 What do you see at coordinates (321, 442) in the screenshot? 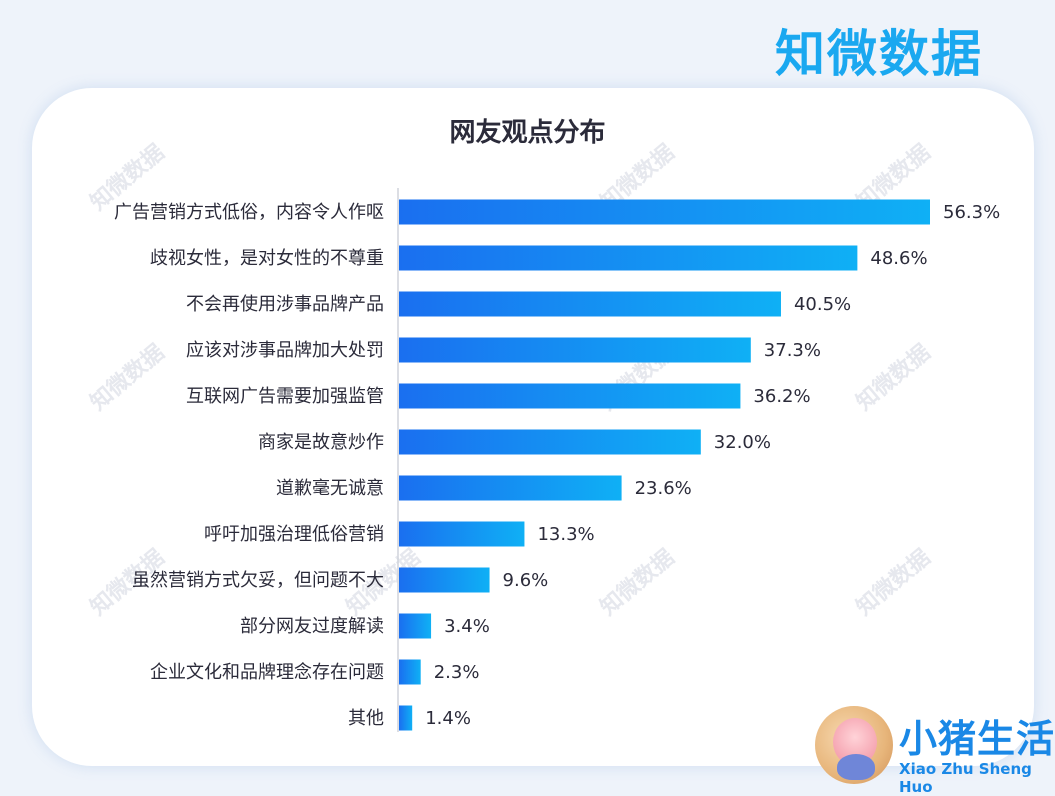
I see `category-label: 商家是故意炒作` at bounding box center [321, 442].